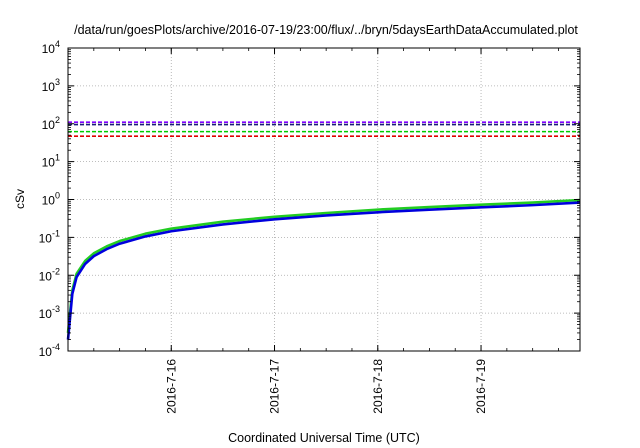  Describe the element at coordinates (324, 438) in the screenshot. I see `x-axis-label: Coordinated Universal Time (UTC)` at that location.